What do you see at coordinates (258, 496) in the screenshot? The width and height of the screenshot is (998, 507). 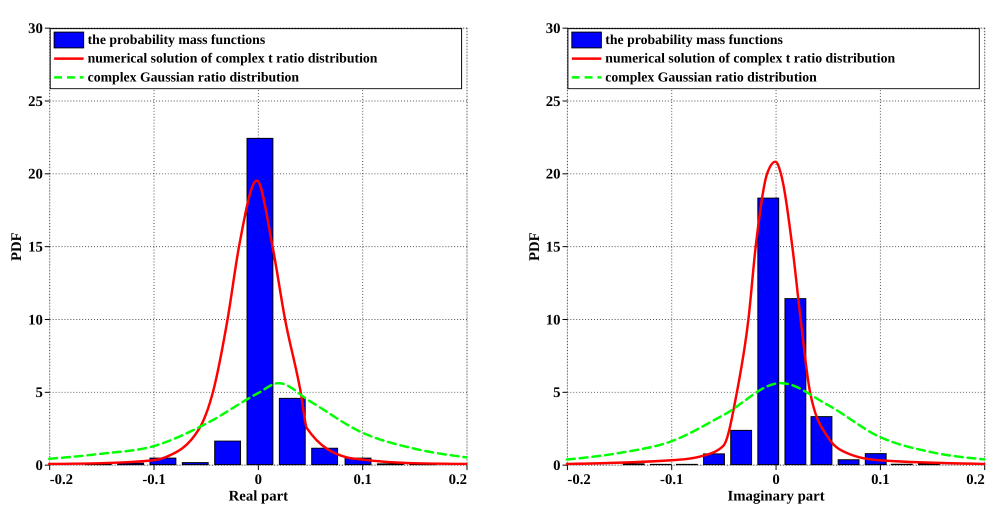 I see `x-axis-title: Real part` at bounding box center [258, 496].